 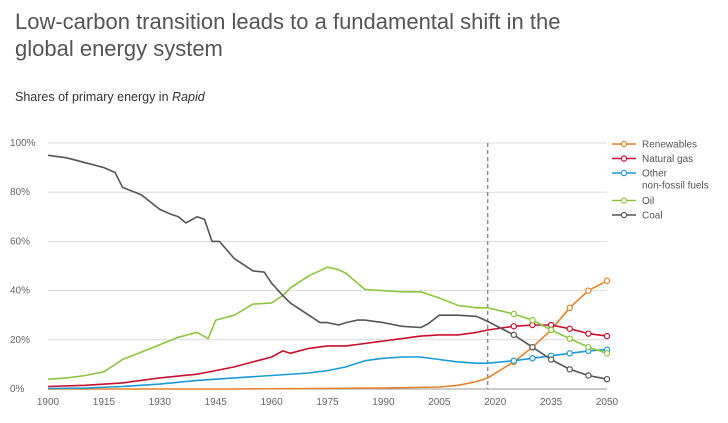 What do you see at coordinates (20, 192) in the screenshot?
I see `y-tick-label: 80%` at bounding box center [20, 192].